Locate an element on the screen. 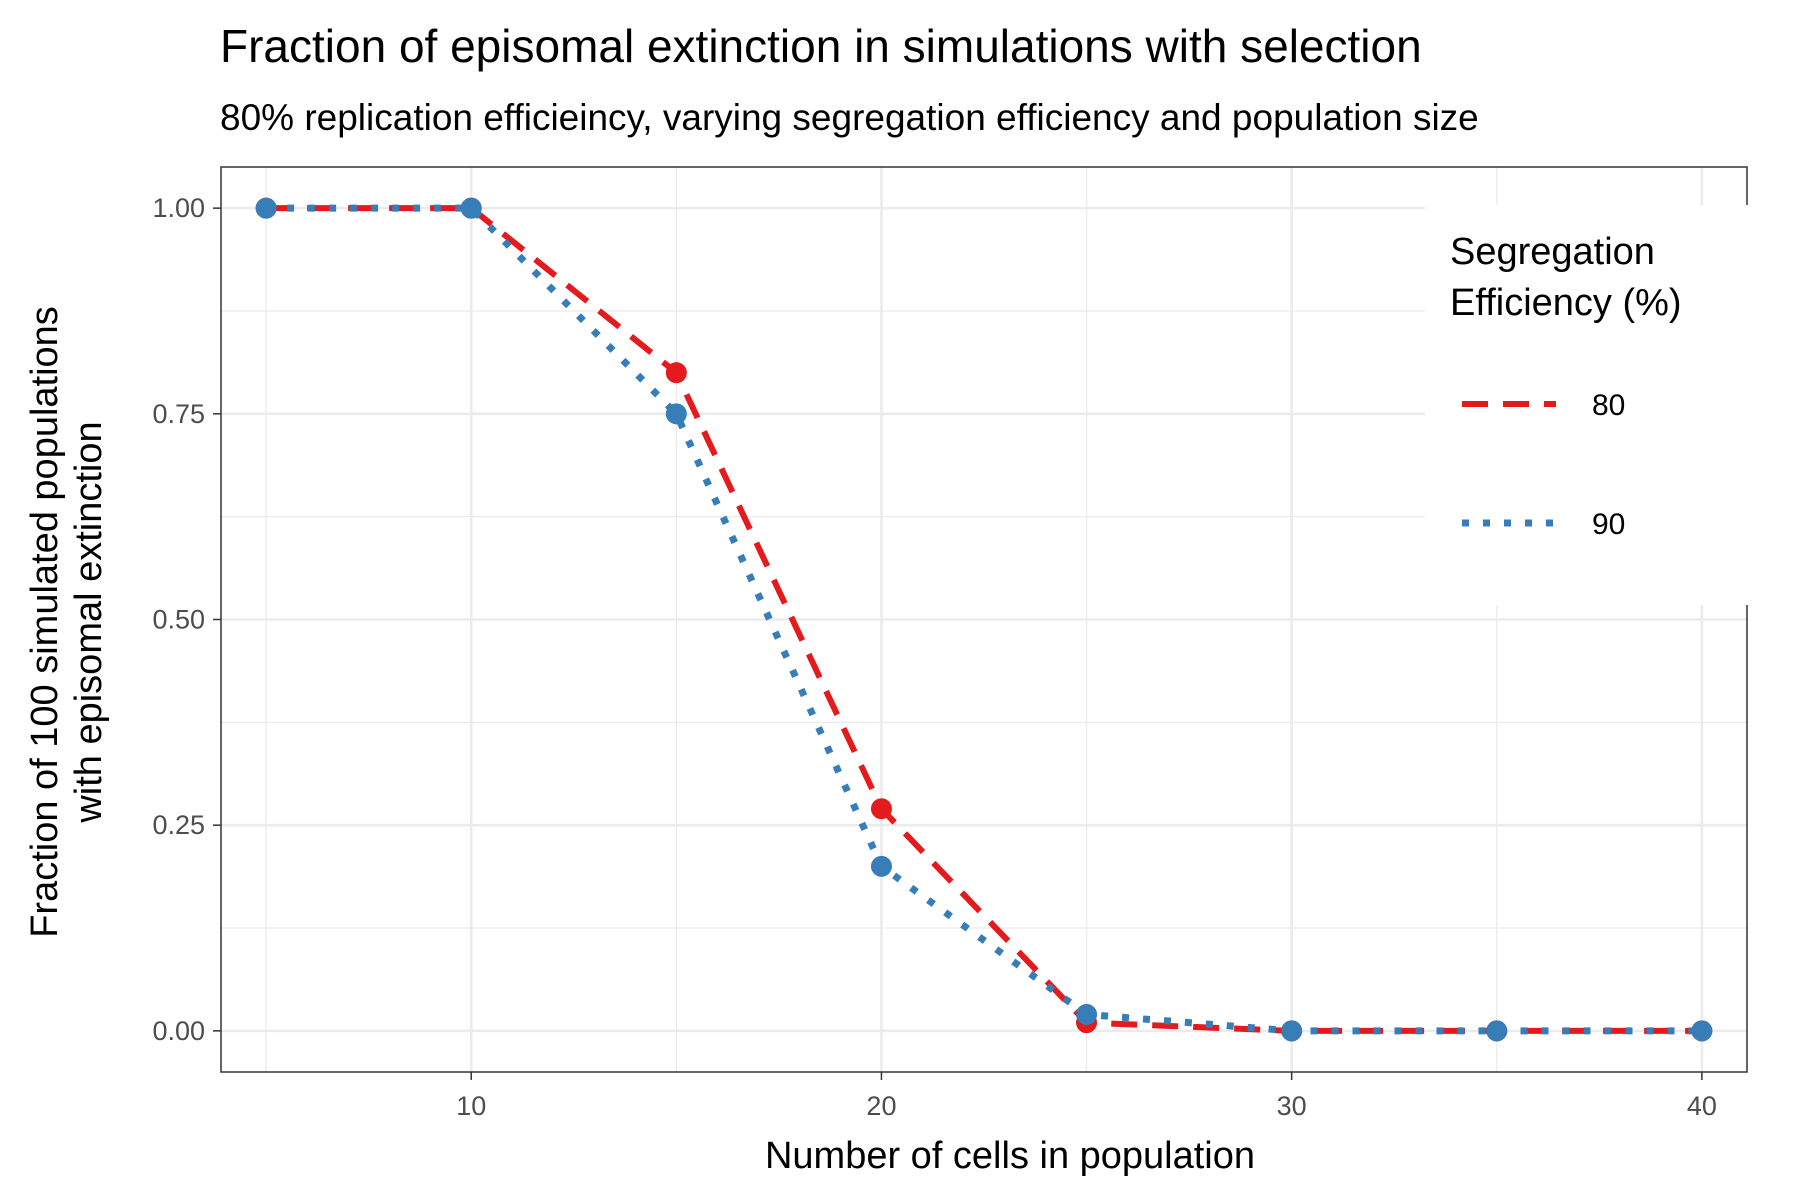 This screenshot has width=1800, height=1200. y-tick-label: 1.00 is located at coordinates (178, 208).